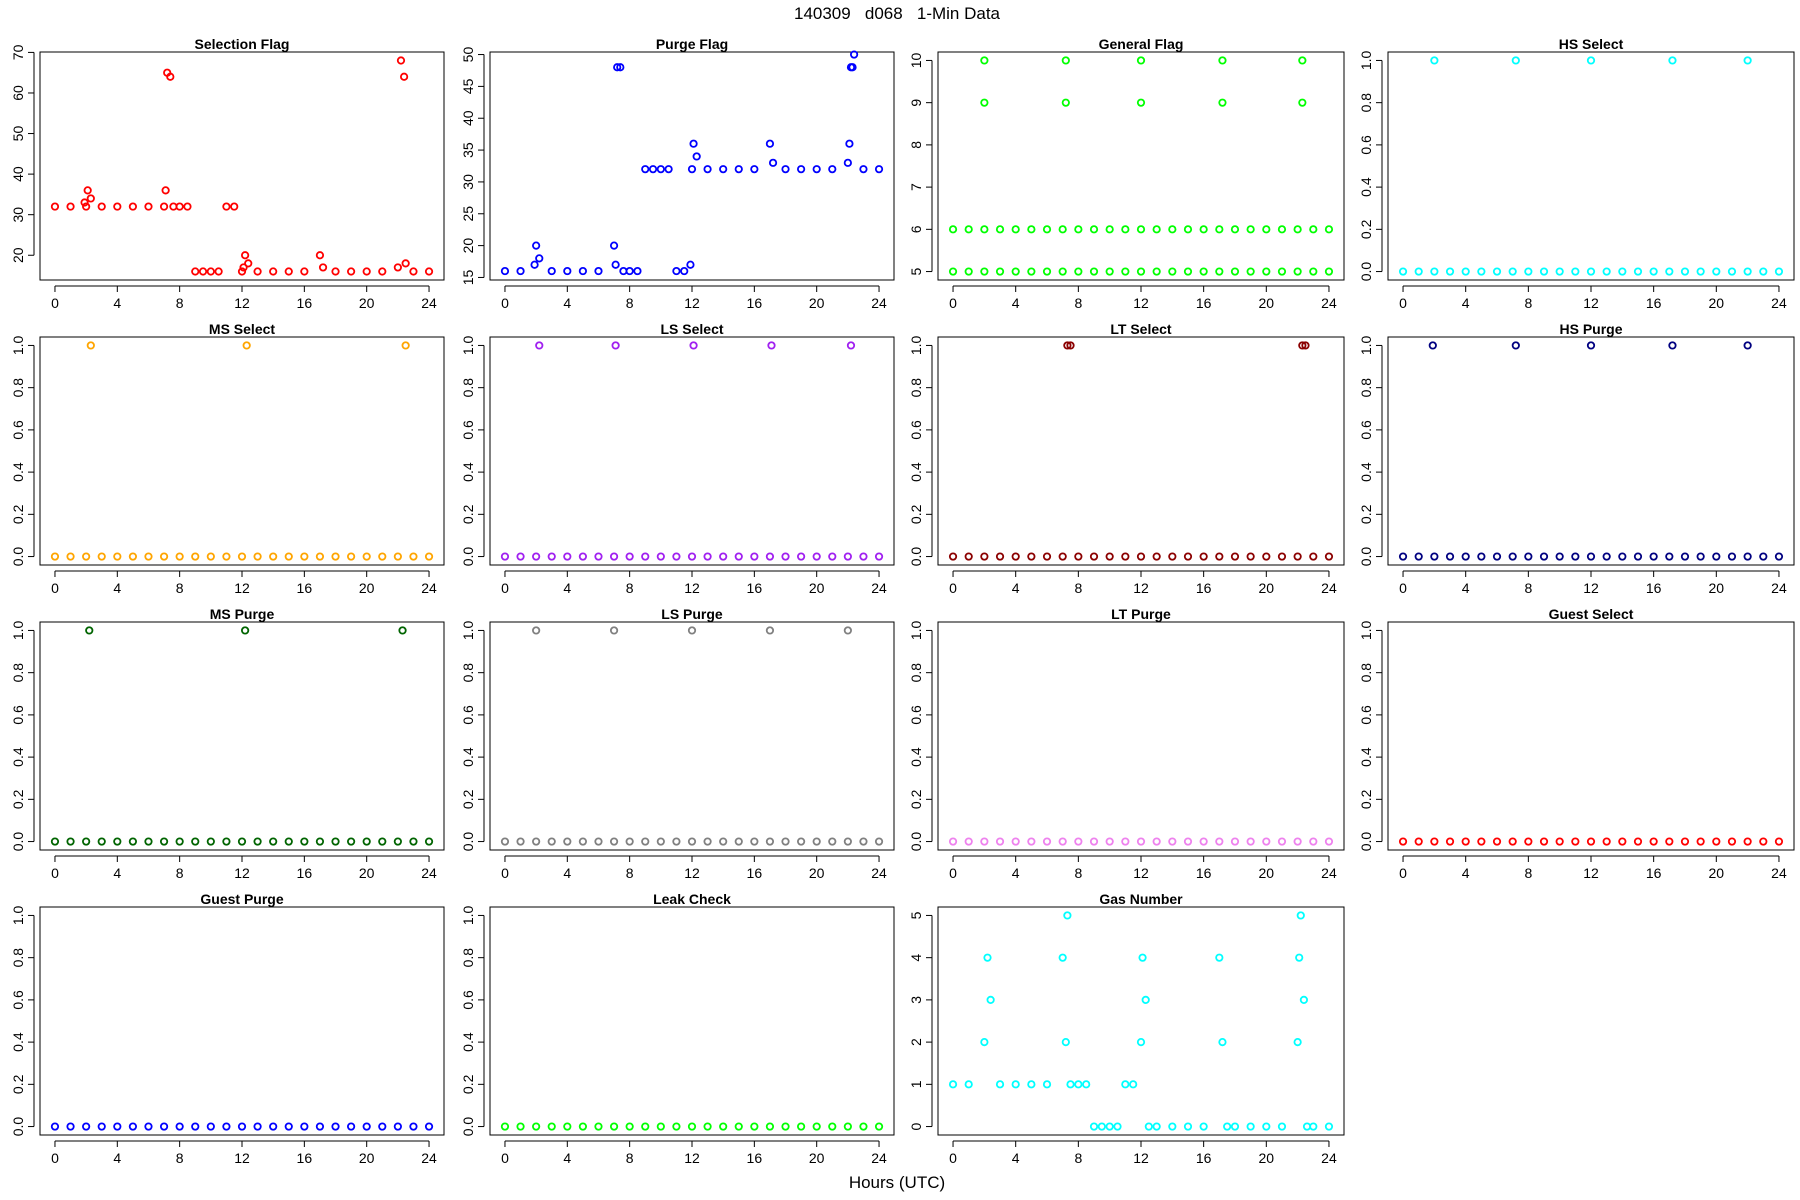 The width and height of the screenshot is (1800, 1200). I want to click on y-tick-label: 0.6, so click(468, 1000).